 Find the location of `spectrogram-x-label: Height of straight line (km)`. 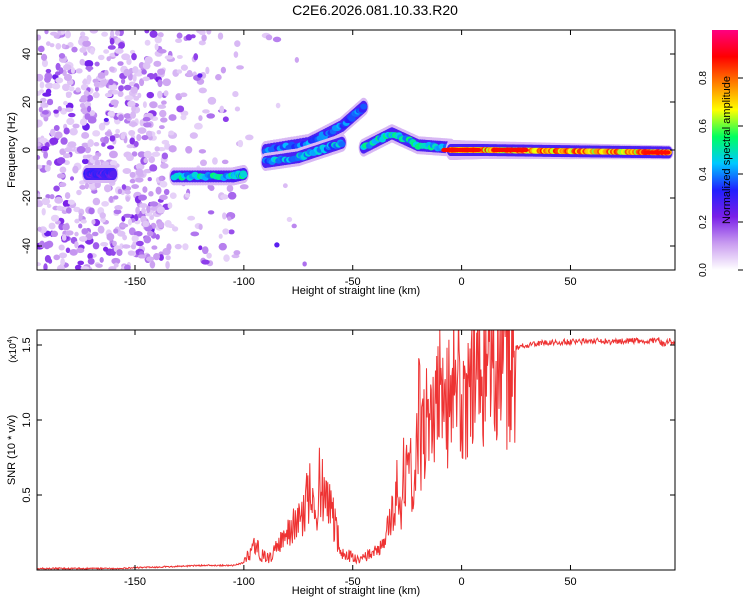

spectrogram-x-label: Height of straight line (km) is located at coordinates (356, 291).